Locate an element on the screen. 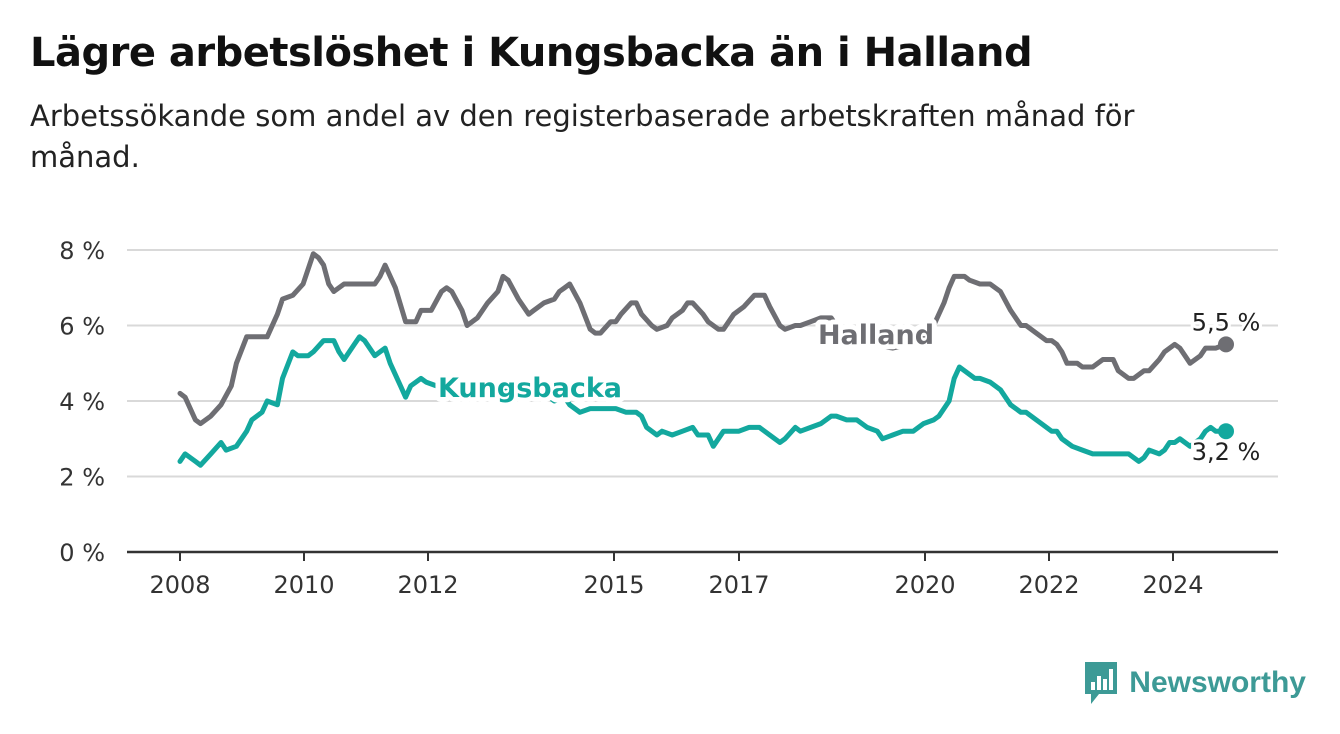 Image resolution: width=1340 pixels, height=734 pixels. x-tick-label: 2017 is located at coordinates (738, 585).